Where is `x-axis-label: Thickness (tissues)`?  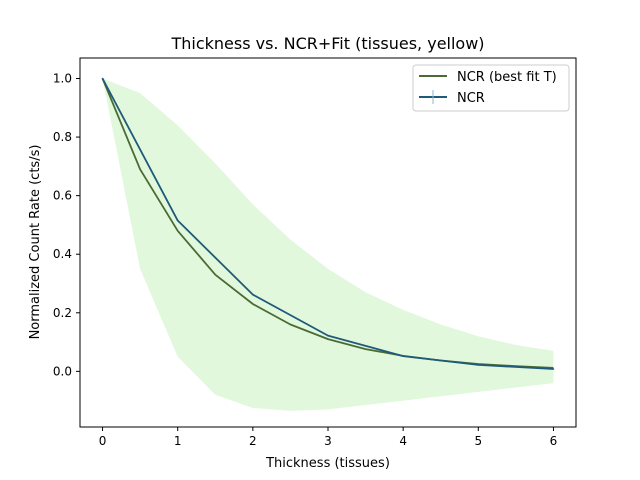
x-axis-label: Thickness (tissues) is located at coordinates (327, 463).